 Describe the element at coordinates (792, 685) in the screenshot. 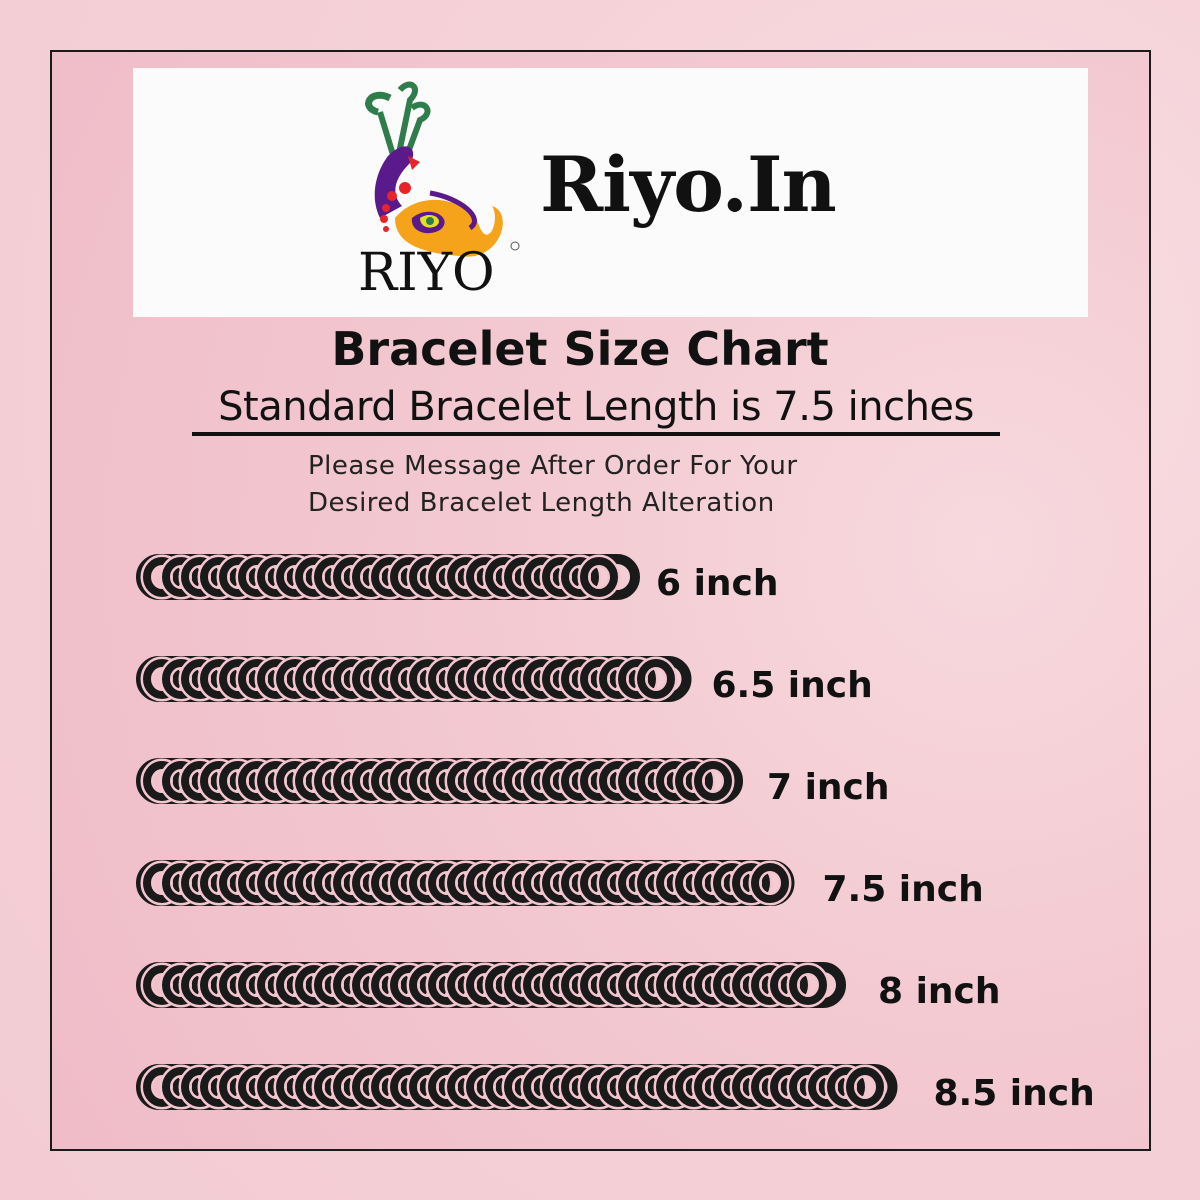

I see `size-label: 6.5 inch` at that location.